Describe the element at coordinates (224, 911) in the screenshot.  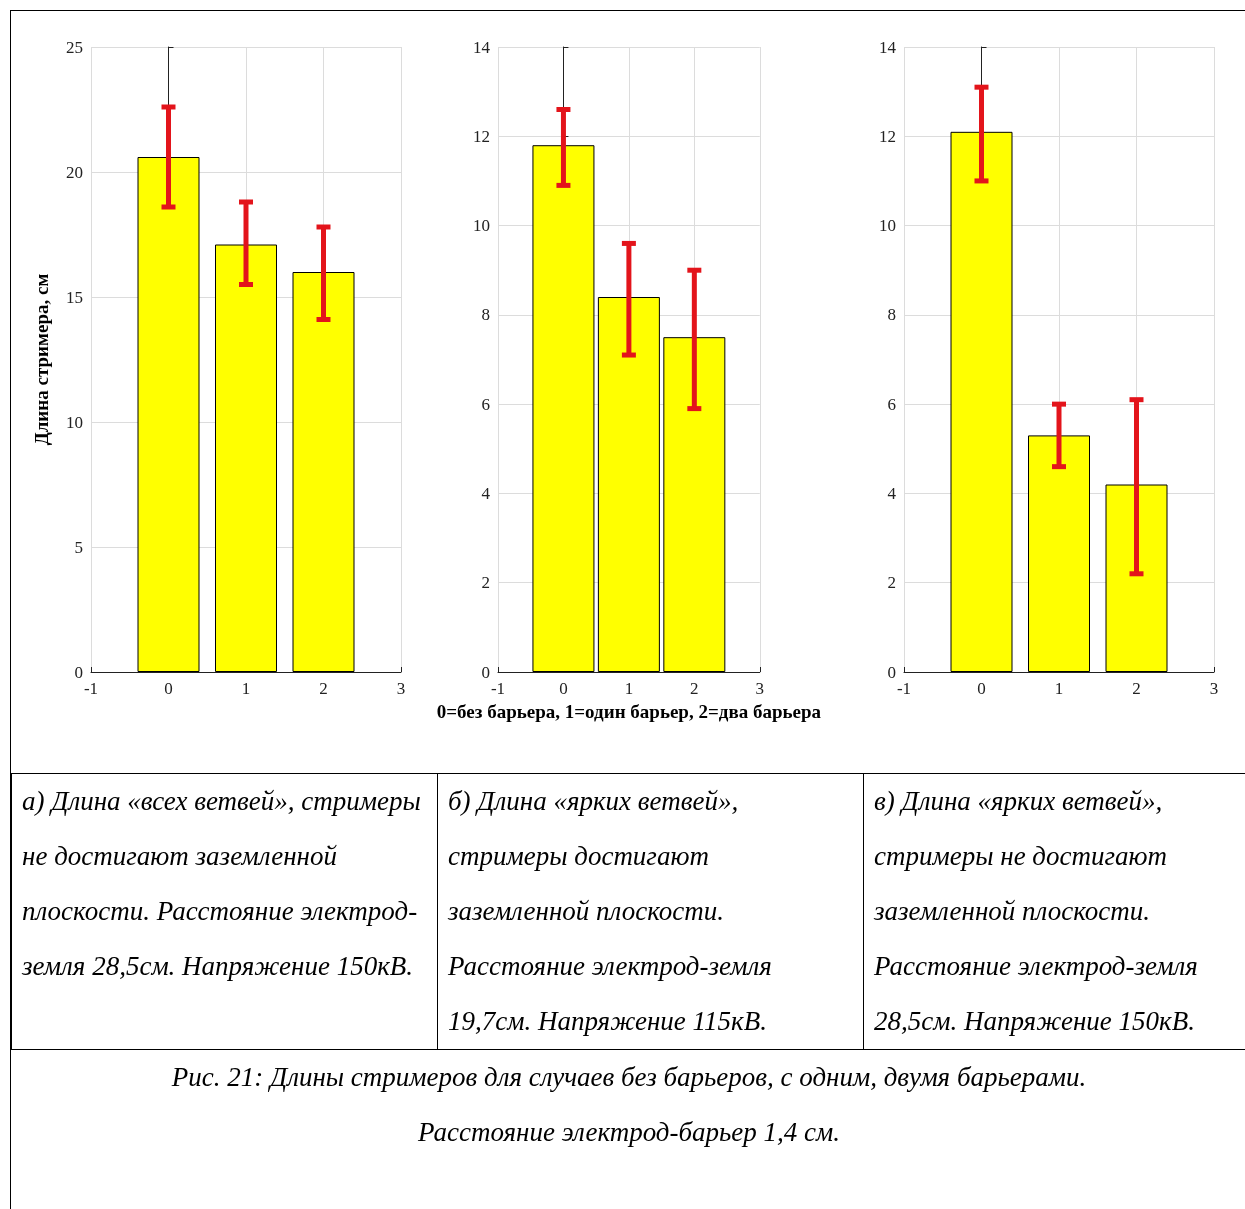
I see `text: а) Длина «всех ветвей», стримеры не достигают заземленной плоскости. Расстояние электрод-земля 28,5см. Напряжение 150кВ.` at that location.